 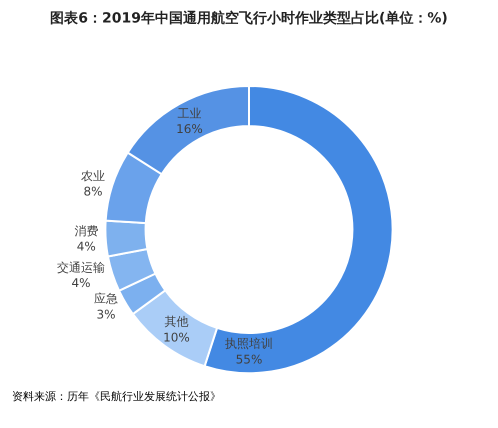 What do you see at coordinates (189, 113) in the screenshot?
I see `slice-label: 工业` at bounding box center [189, 113].